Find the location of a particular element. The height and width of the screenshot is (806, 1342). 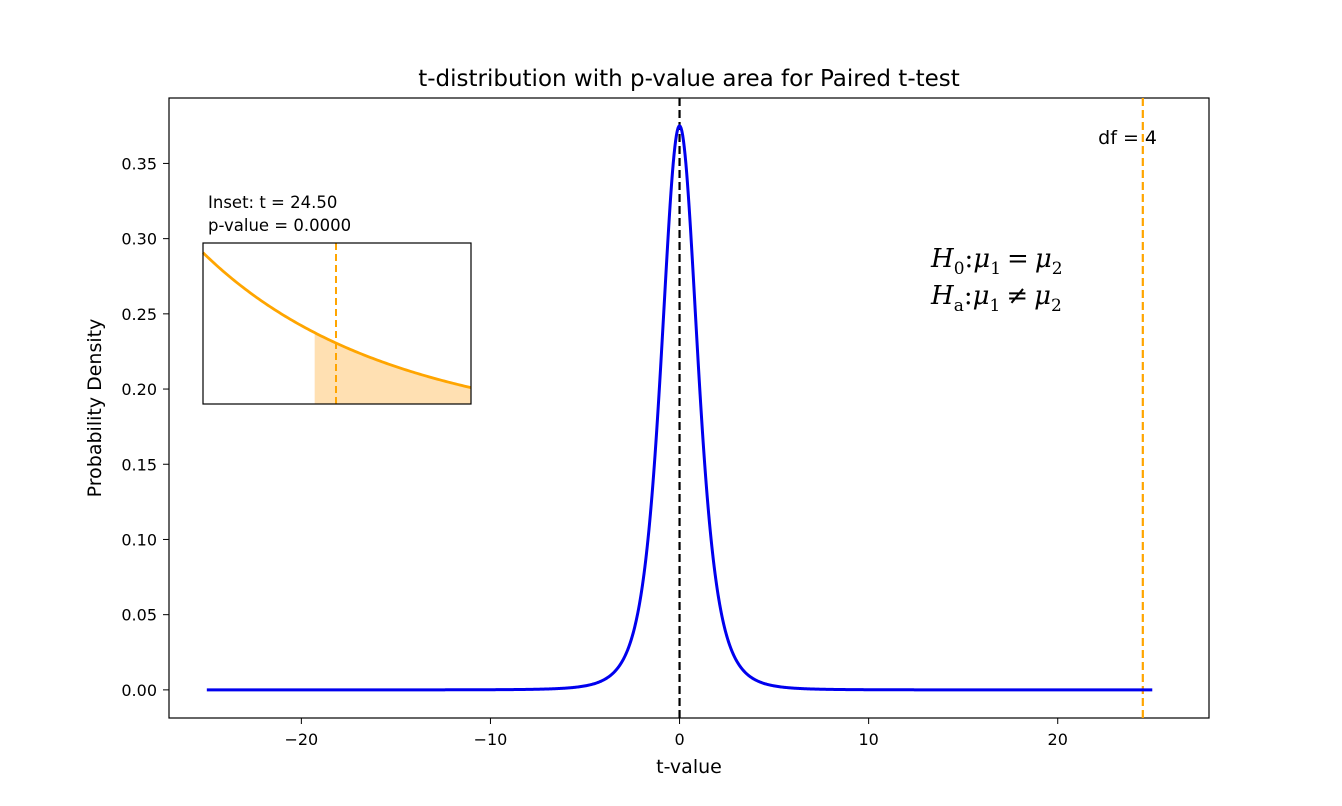

x-axis-ticks: −20 −10 0 10 20 is located at coordinates (676, 733).